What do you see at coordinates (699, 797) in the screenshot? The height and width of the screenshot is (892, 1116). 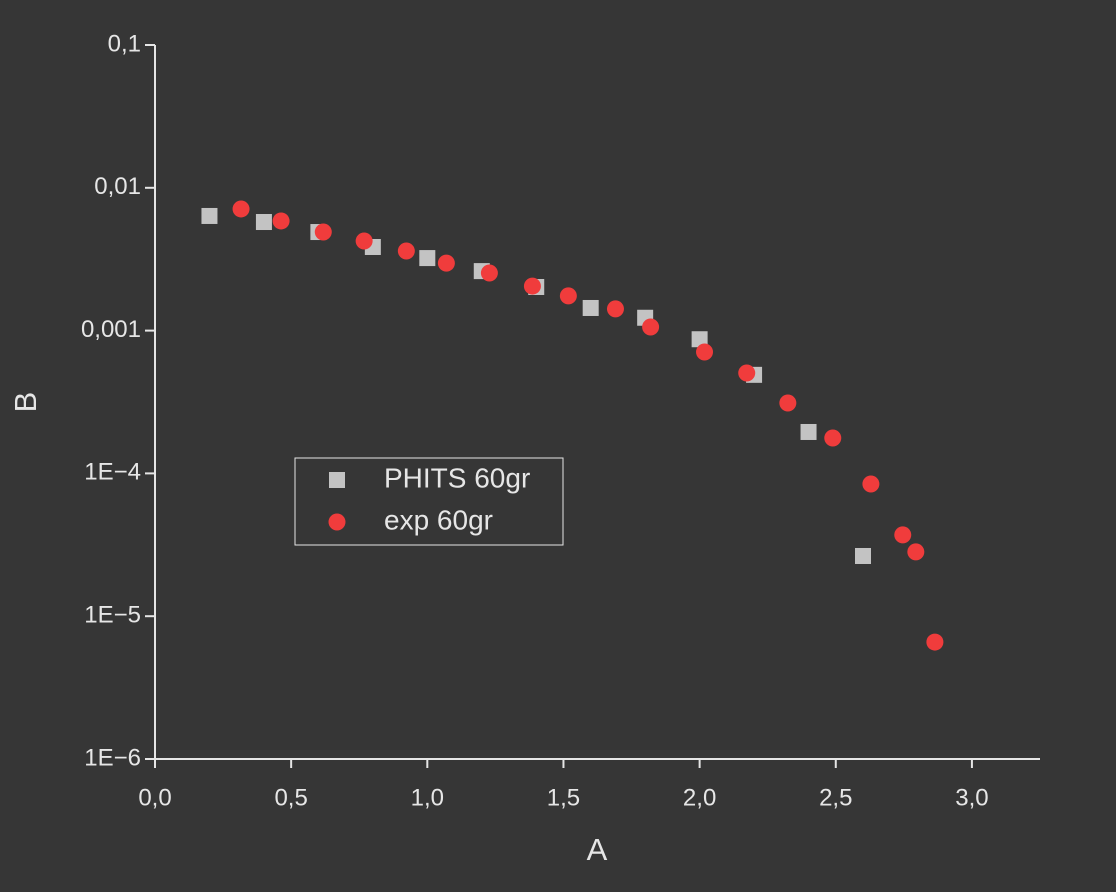 I see `x-tick-label: 2,0` at bounding box center [699, 797].